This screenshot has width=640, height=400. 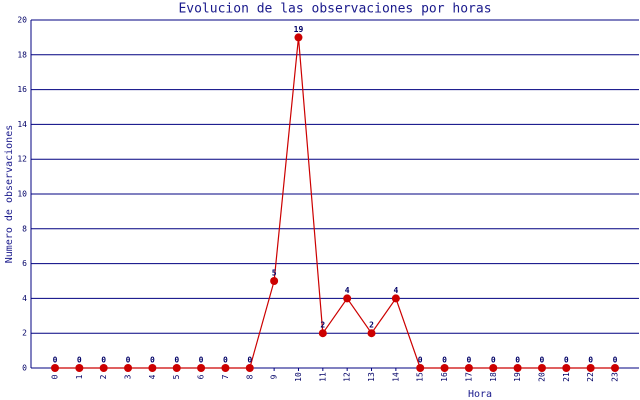 What do you see at coordinates (299, 29) in the screenshot?
I see `data-label: 19` at bounding box center [299, 29].